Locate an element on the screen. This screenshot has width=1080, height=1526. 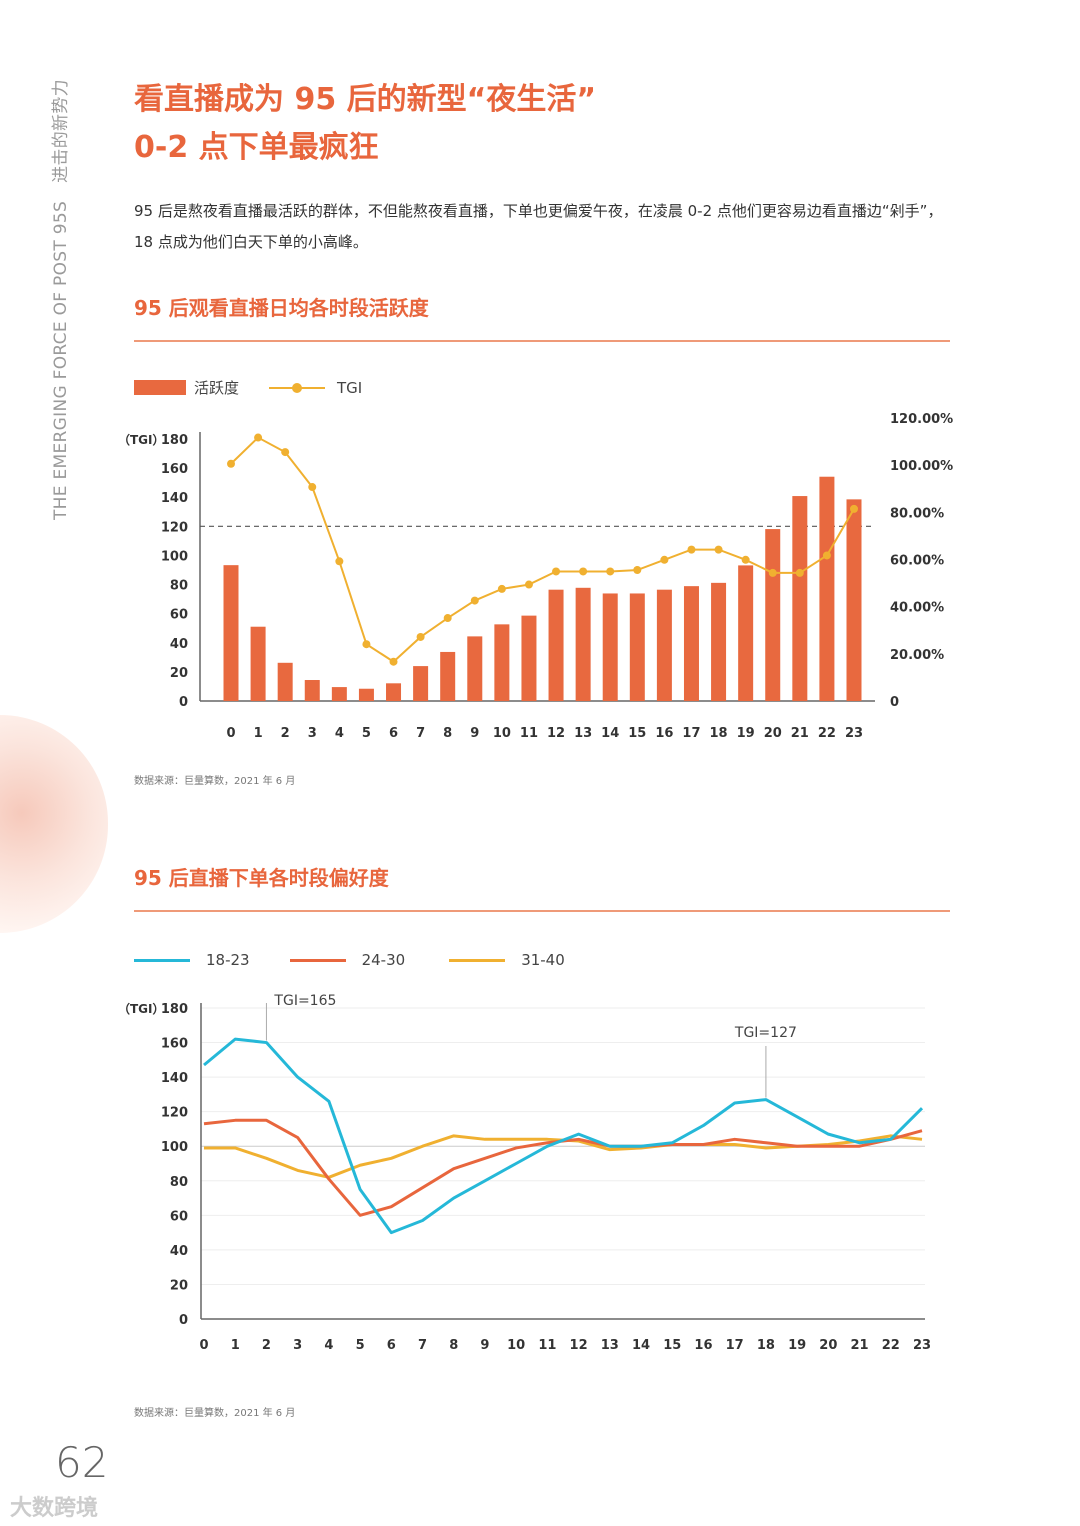
tgi-line is located at coordinates (542, 549).